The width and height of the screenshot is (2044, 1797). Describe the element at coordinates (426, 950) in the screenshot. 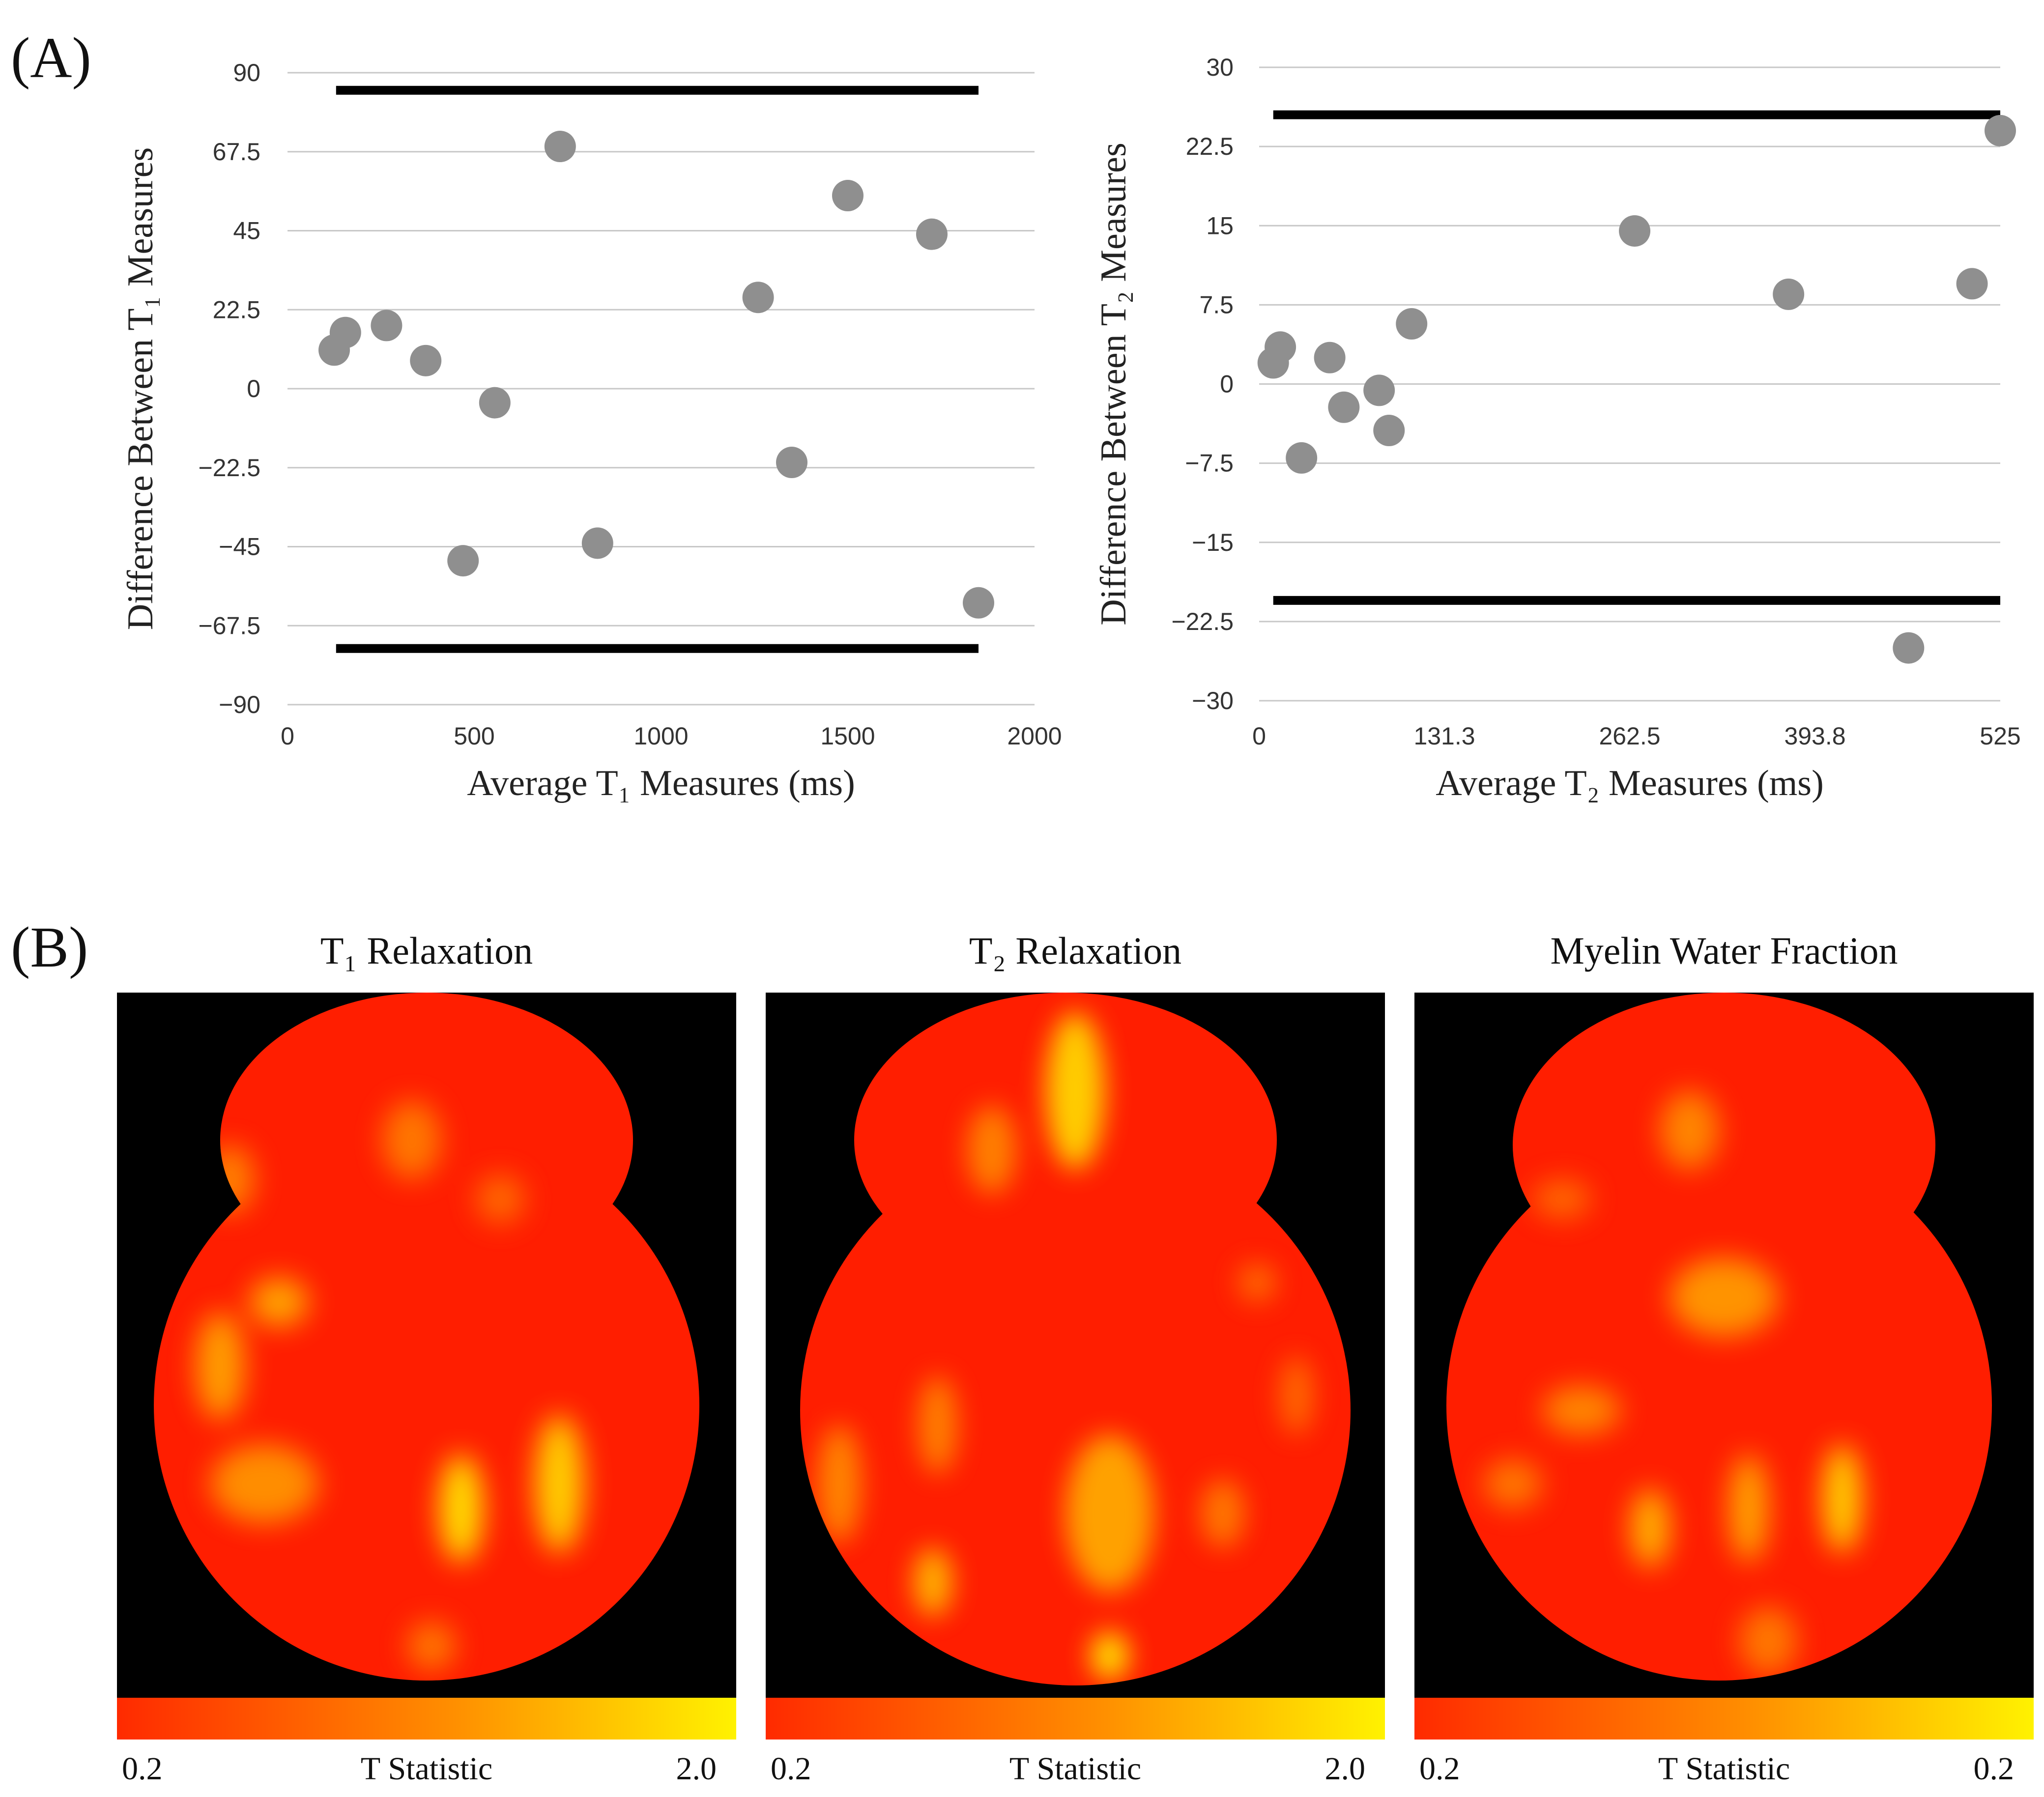

I see `map-title: T₁ Relaxation` at that location.